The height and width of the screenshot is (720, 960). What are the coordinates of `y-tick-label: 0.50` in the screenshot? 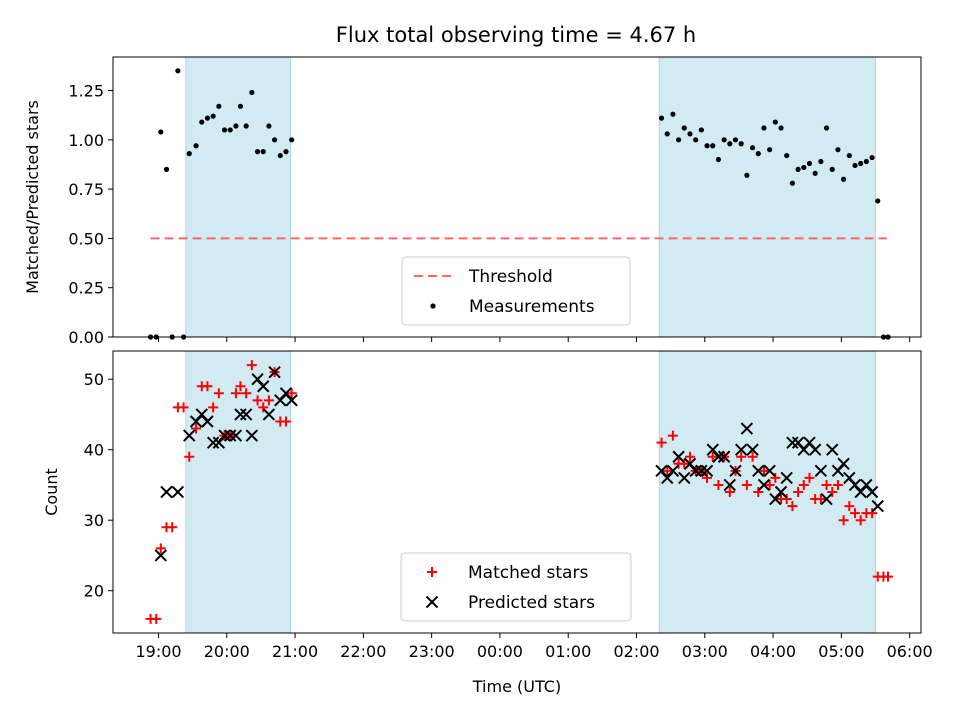 It's located at (86, 238).